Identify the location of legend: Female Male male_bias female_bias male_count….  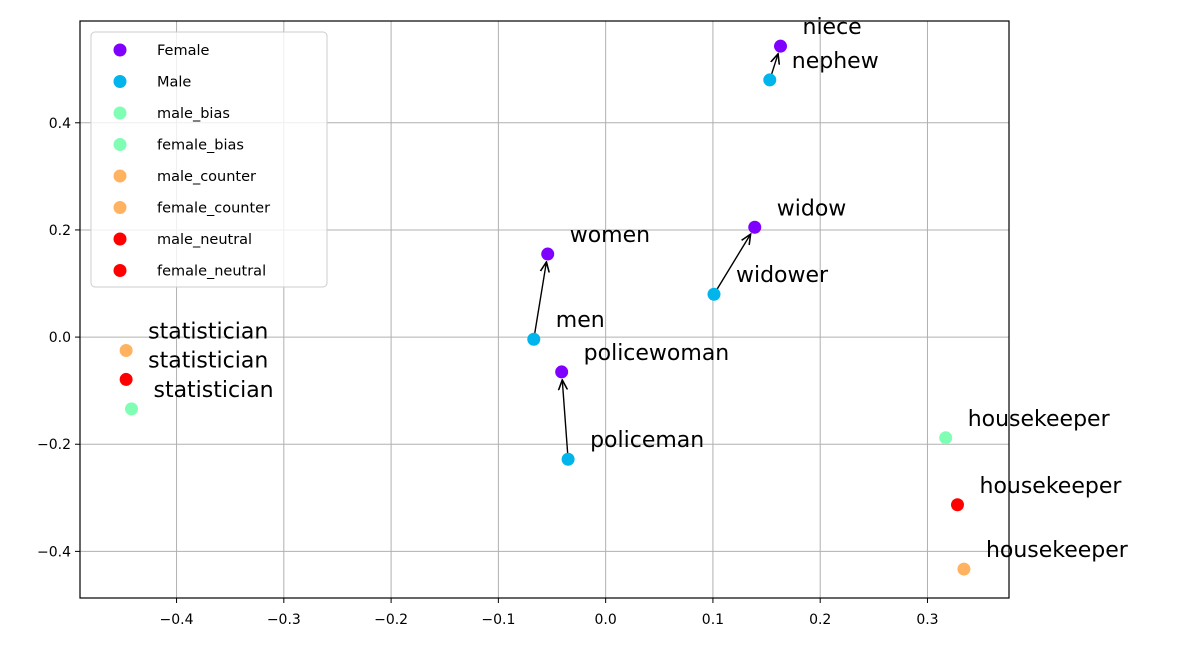
(209, 159).